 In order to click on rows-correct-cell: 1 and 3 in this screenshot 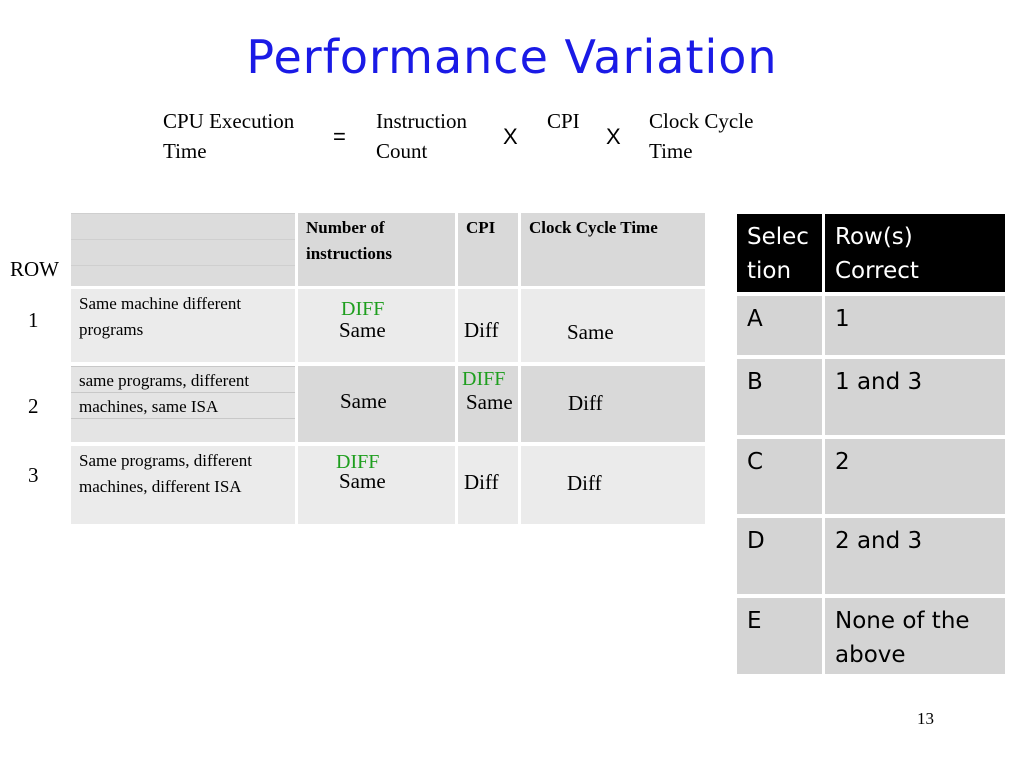, I will do `click(915, 397)`.